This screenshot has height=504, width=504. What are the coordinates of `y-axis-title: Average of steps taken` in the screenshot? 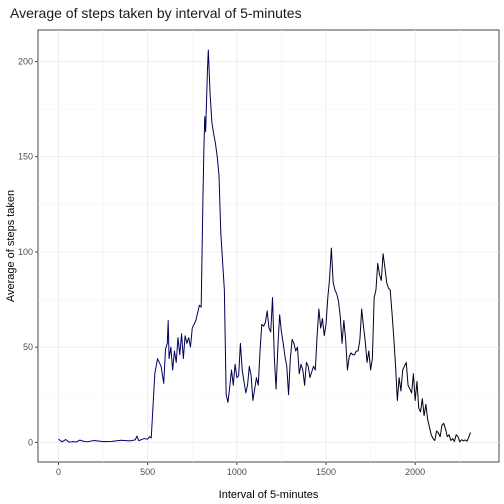 It's located at (11, 246).